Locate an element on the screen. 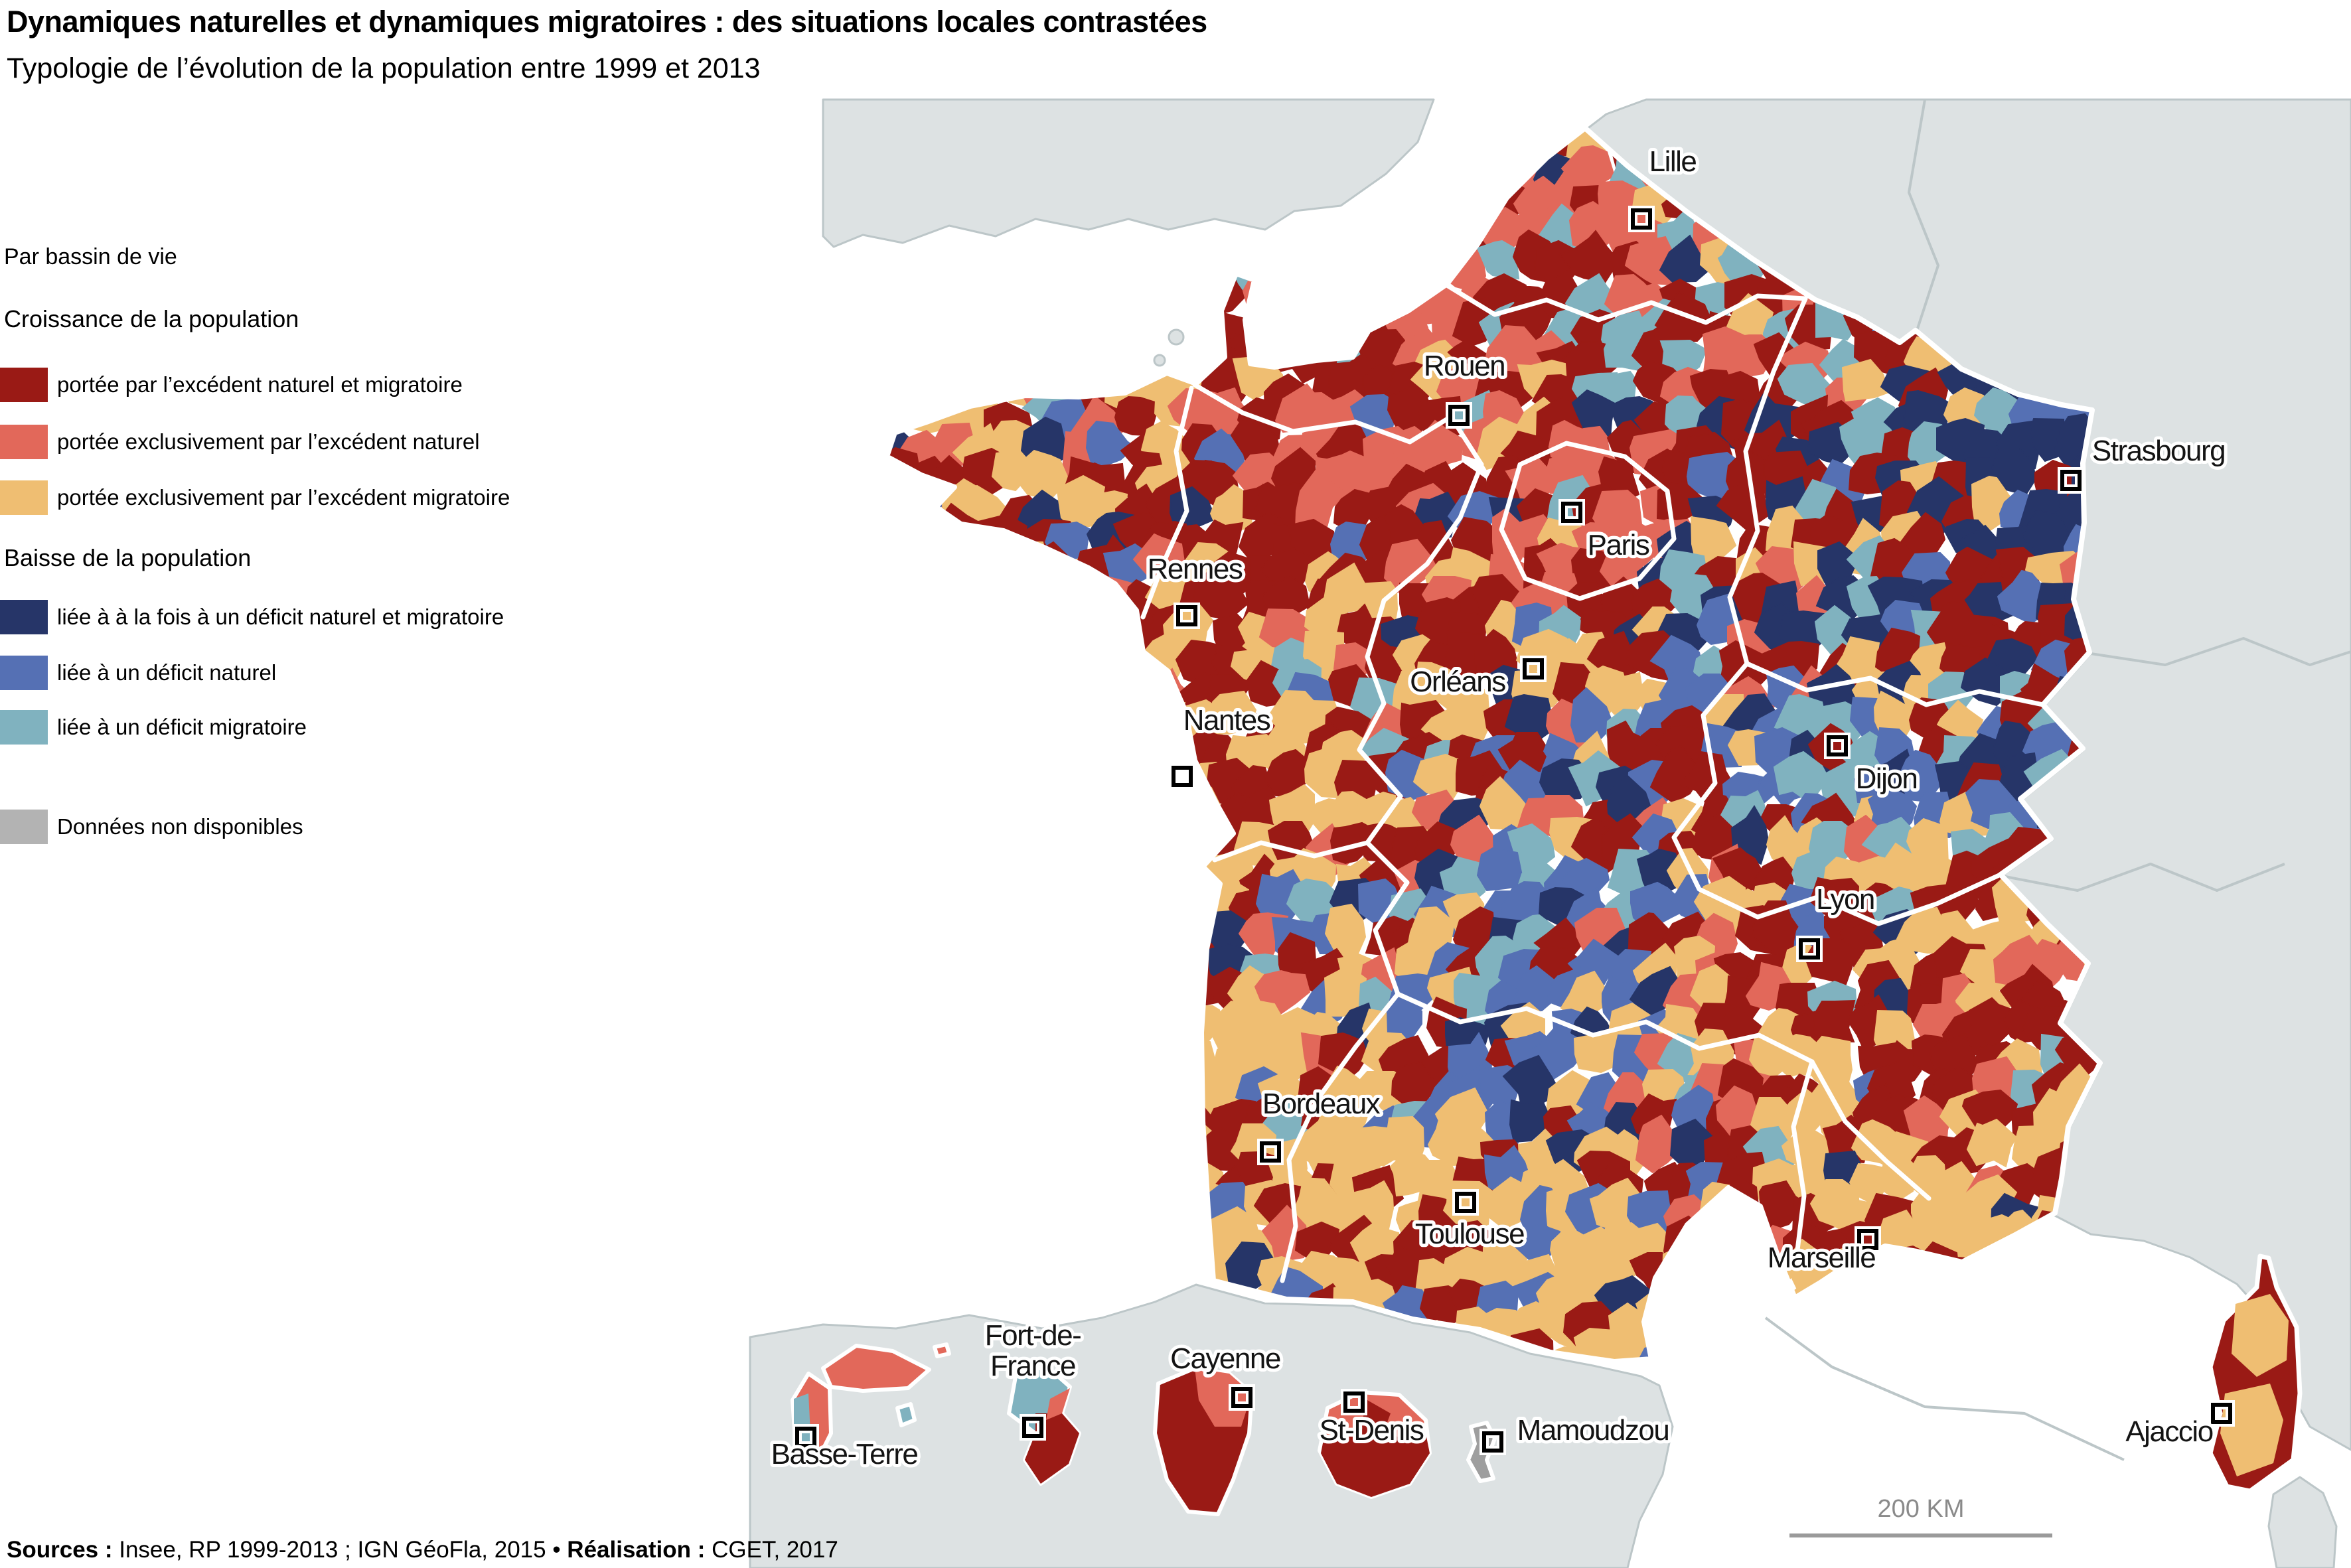  channel-island is located at coordinates (1159, 360).